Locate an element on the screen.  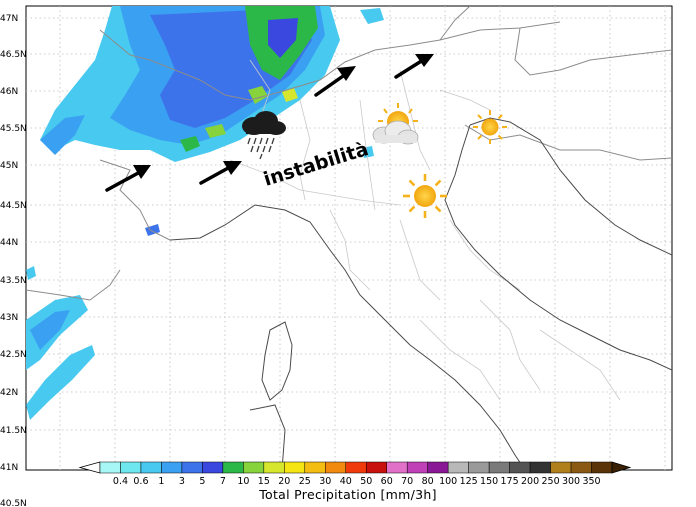
colorbar-tick-label: 1 is located at coordinates (161, 481).